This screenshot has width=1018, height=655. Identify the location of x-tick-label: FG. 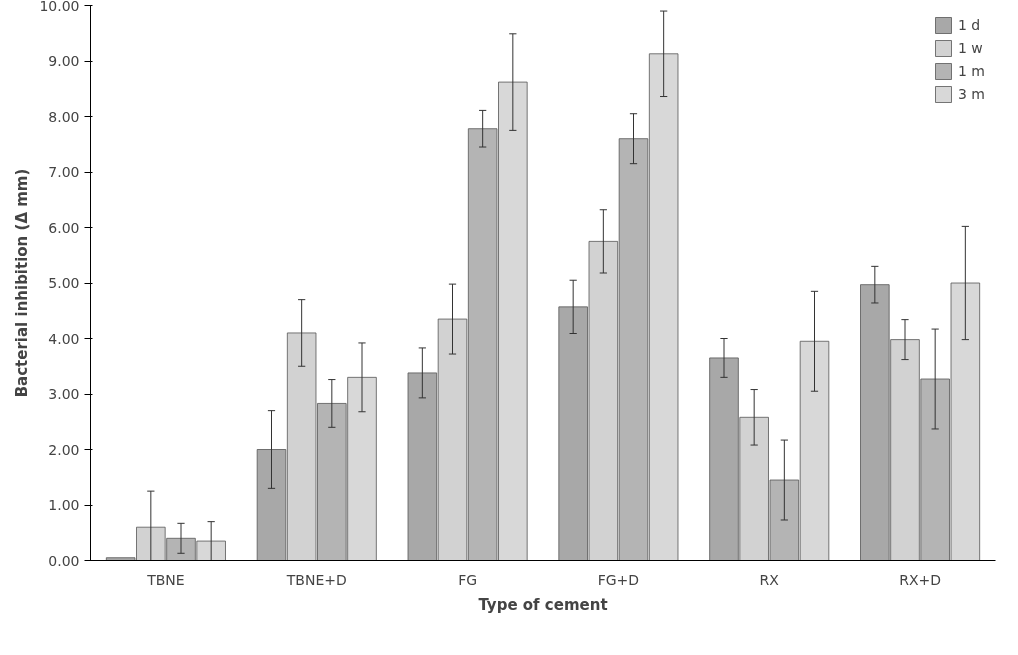
(468, 579).